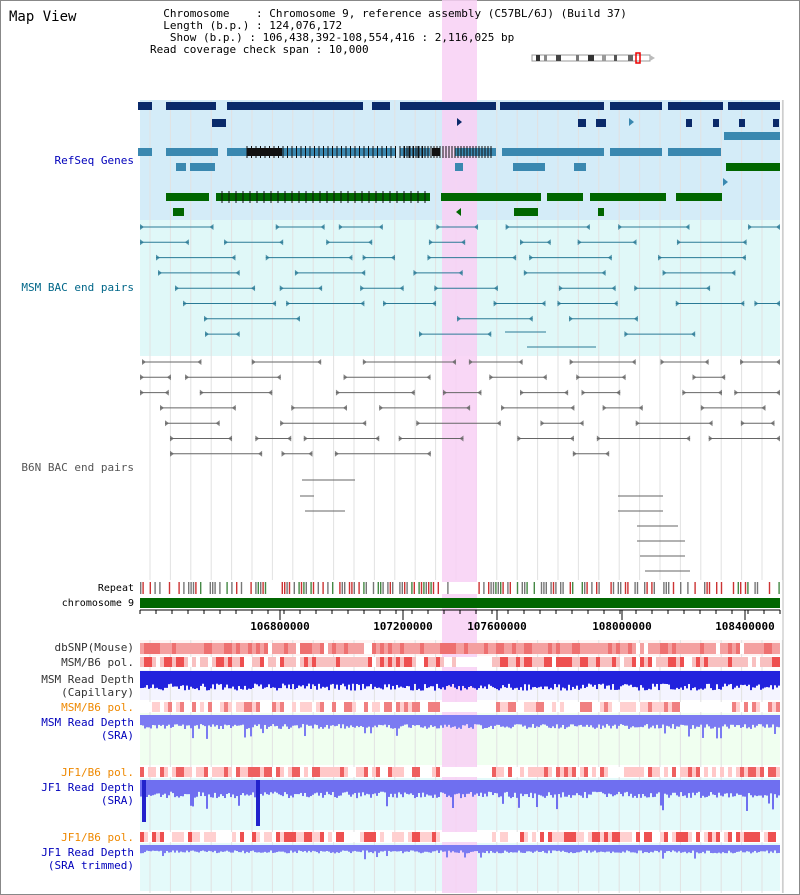 This screenshot has width=800, height=895. I want to click on msm-b6-pol-label: MSM/B6 pol., so click(67, 662).